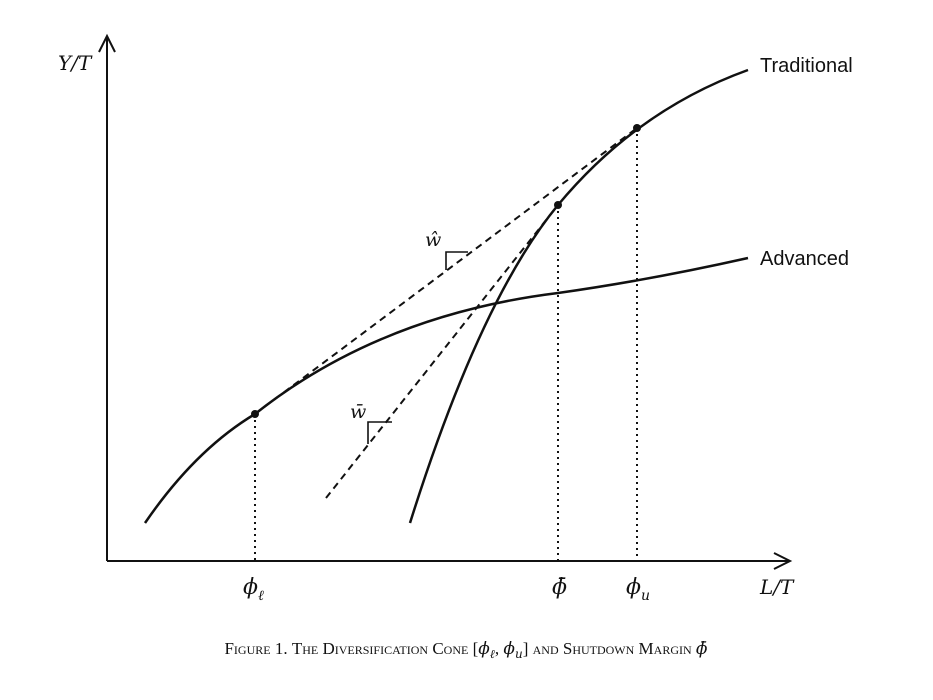  What do you see at coordinates (777, 587) in the screenshot?
I see `x-axis-label: L/T` at bounding box center [777, 587].